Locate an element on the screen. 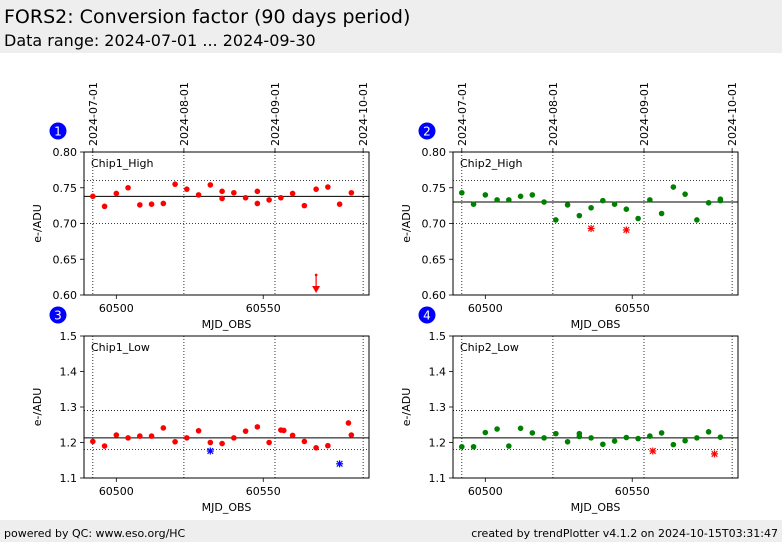 The height and width of the screenshot is (542, 782). panel-label: Chip1_High is located at coordinates (122, 163).